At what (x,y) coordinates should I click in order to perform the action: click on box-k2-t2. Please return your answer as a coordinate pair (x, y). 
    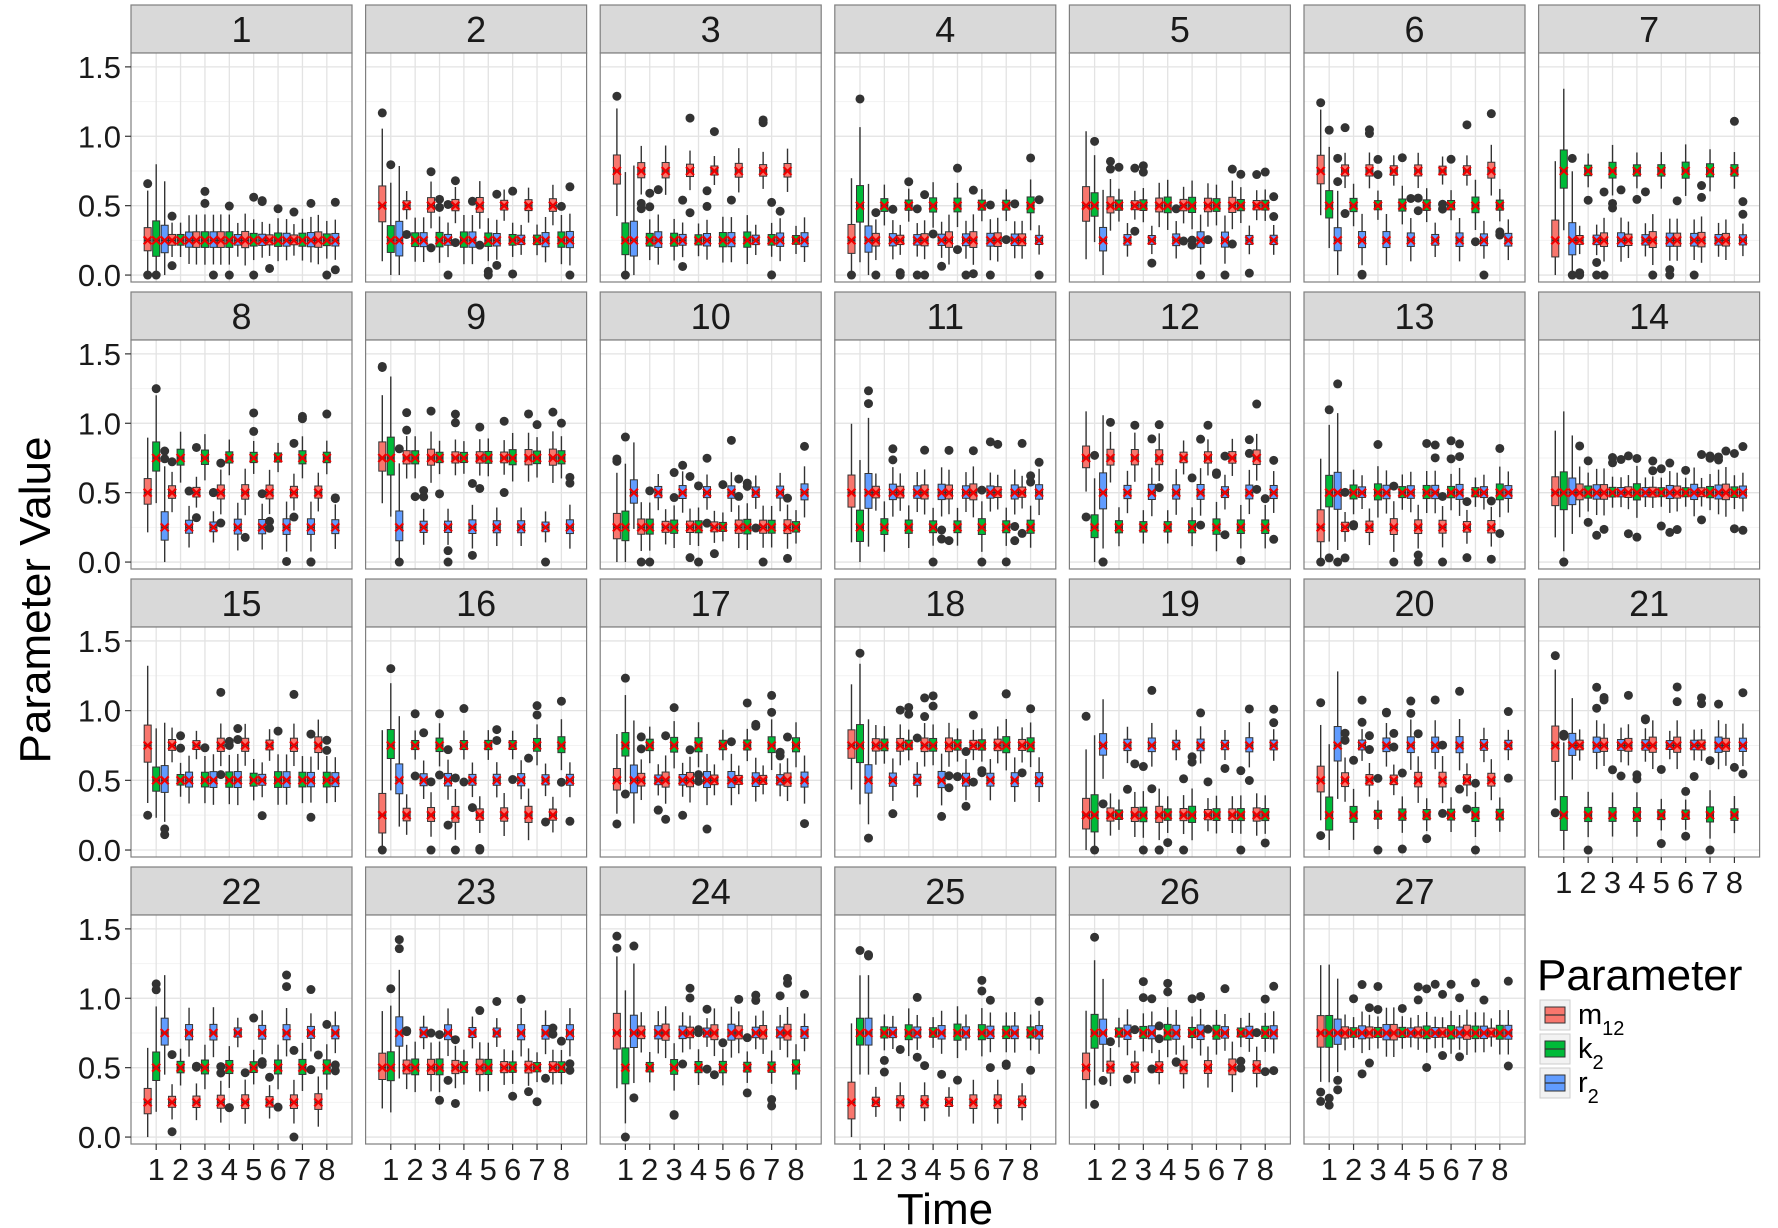
    Looking at the image, I should click on (1353, 205).